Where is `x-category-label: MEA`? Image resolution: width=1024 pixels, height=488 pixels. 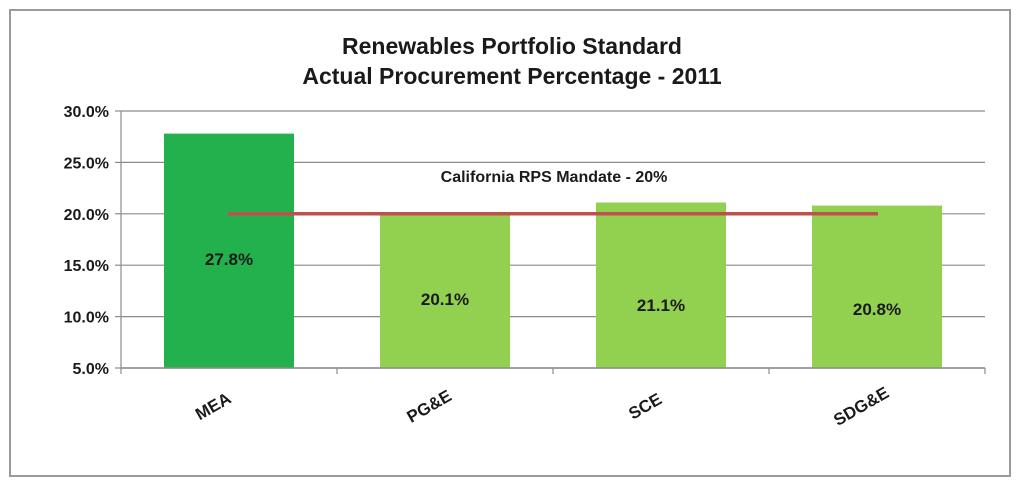
x-category-label: MEA is located at coordinates (213, 406).